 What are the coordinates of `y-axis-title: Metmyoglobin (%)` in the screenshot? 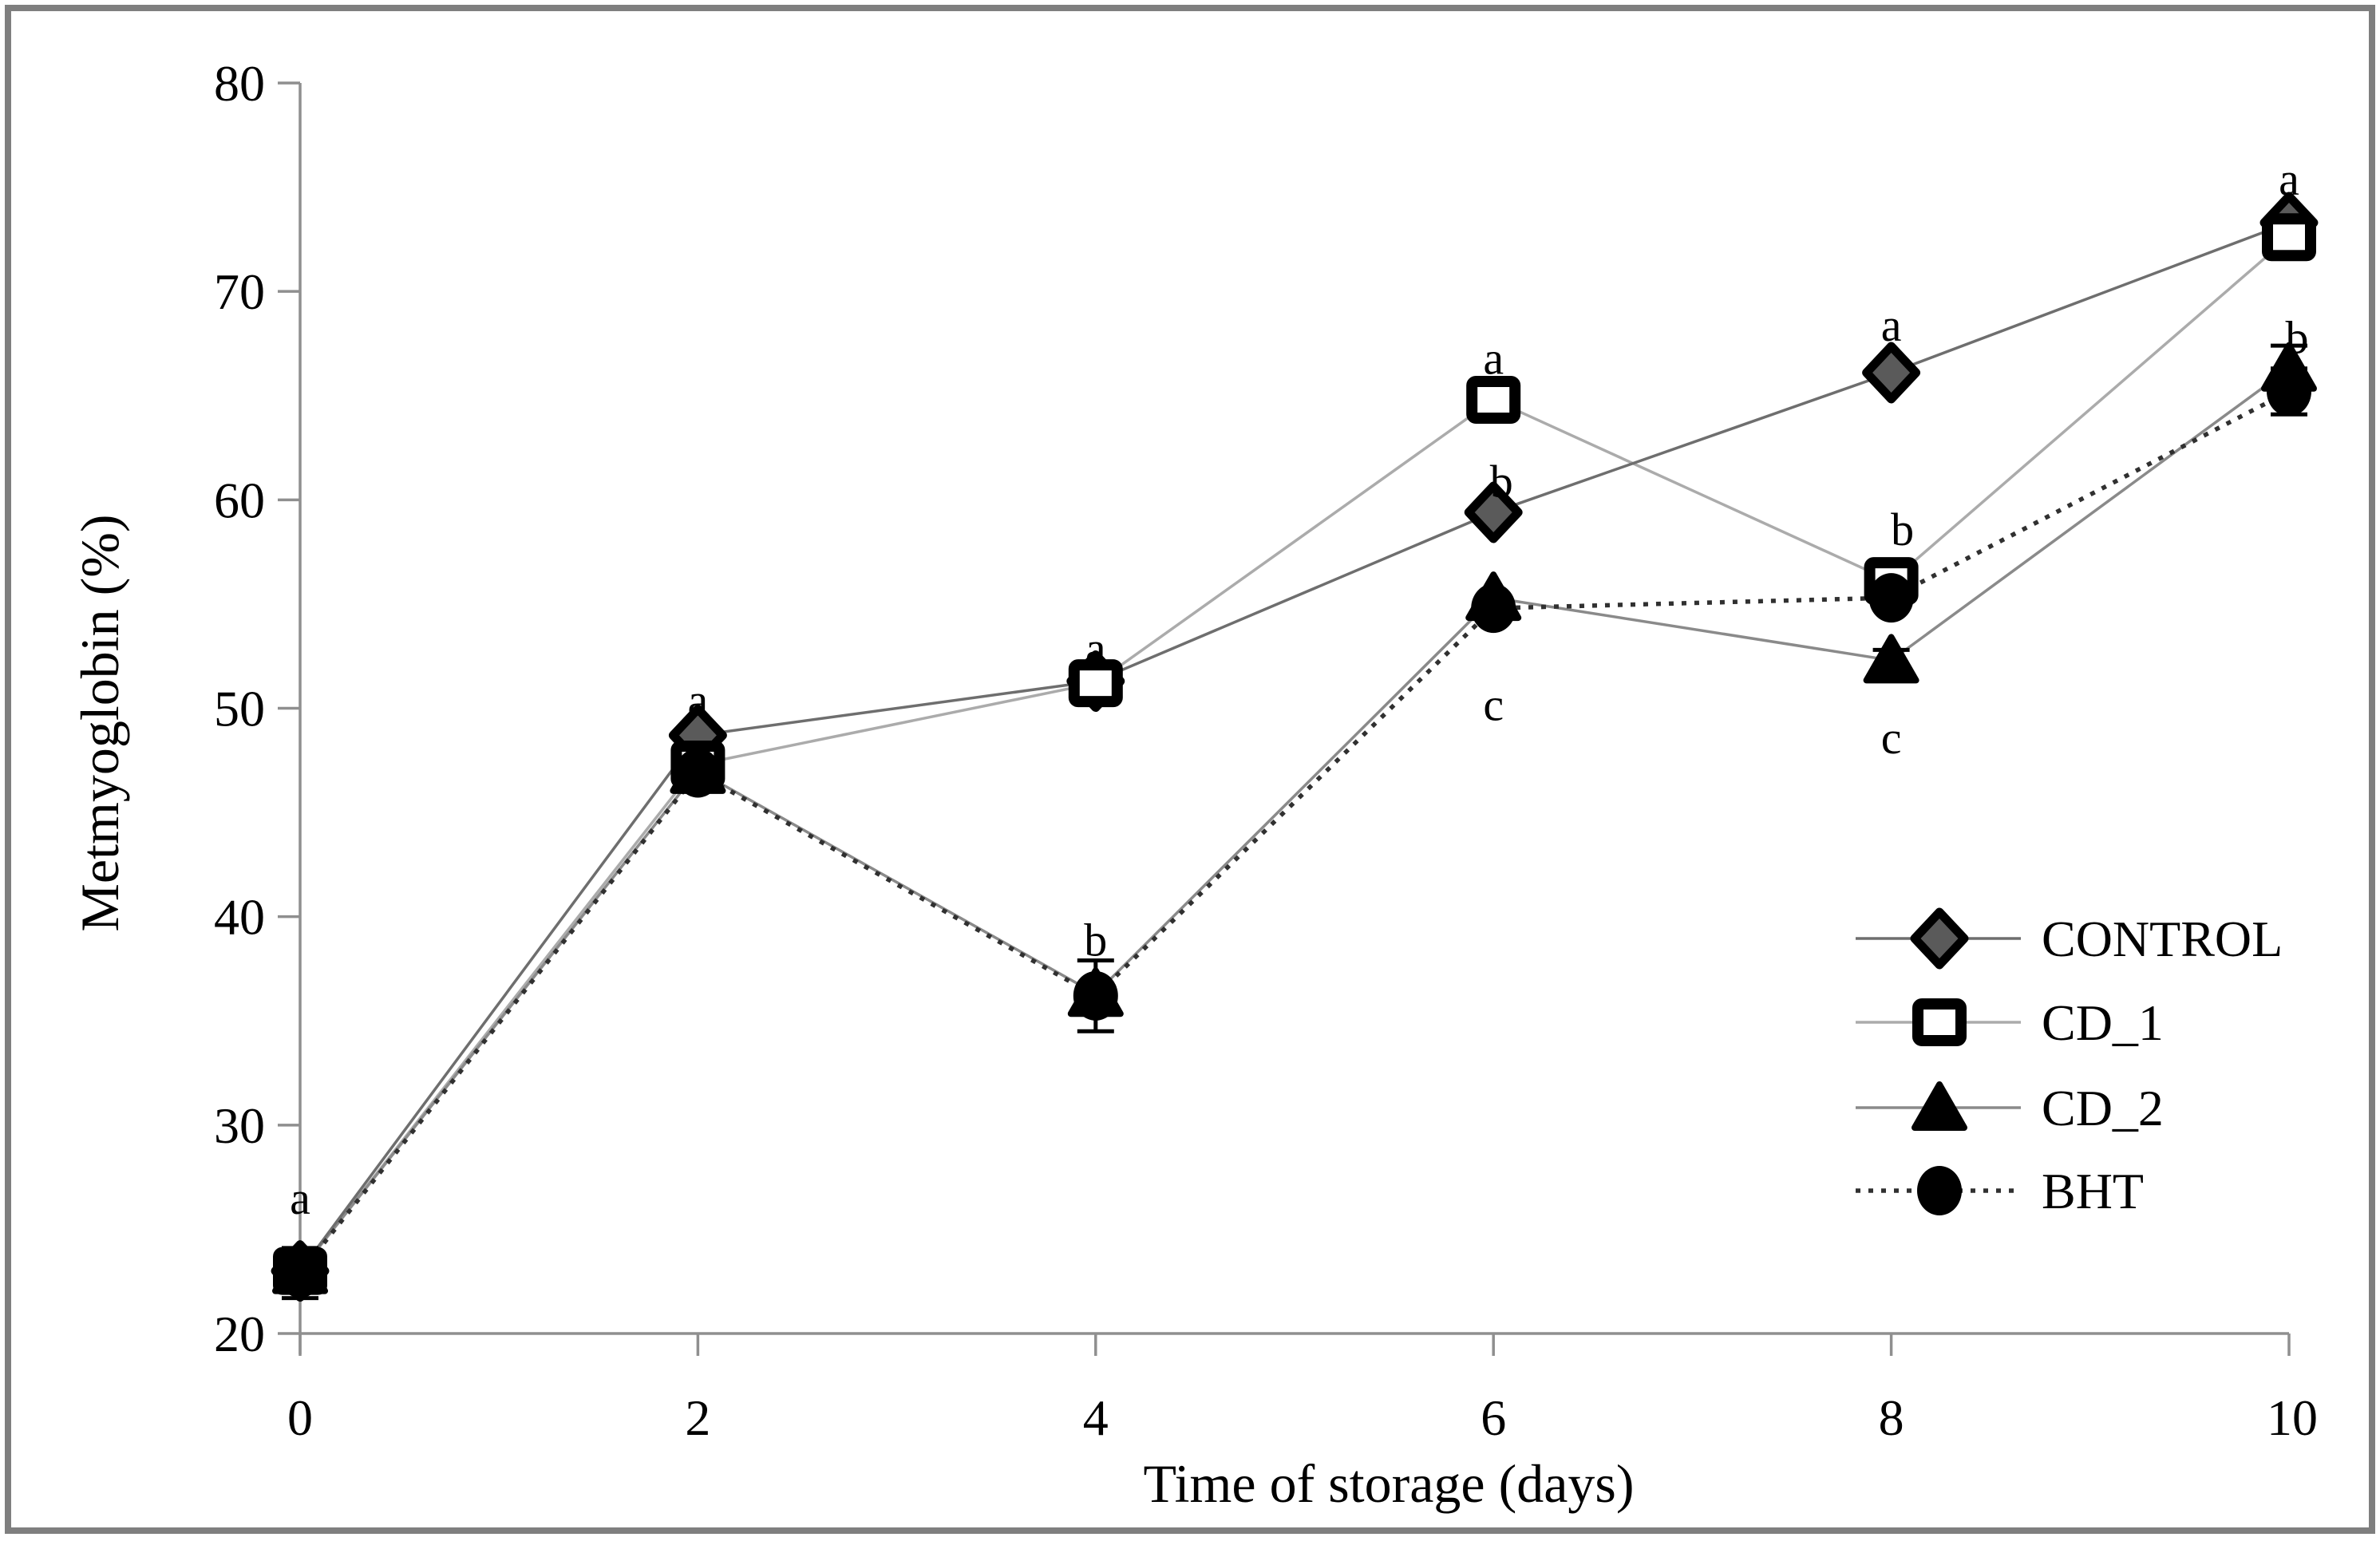 It's located at (99, 722).